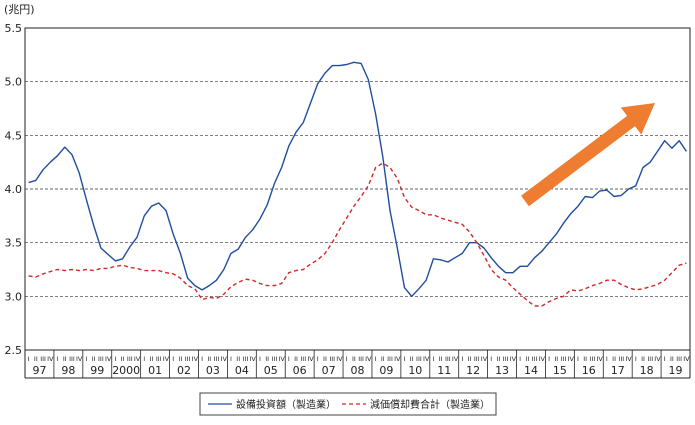  I want to click on year-tick-label: 11, so click(444, 370).